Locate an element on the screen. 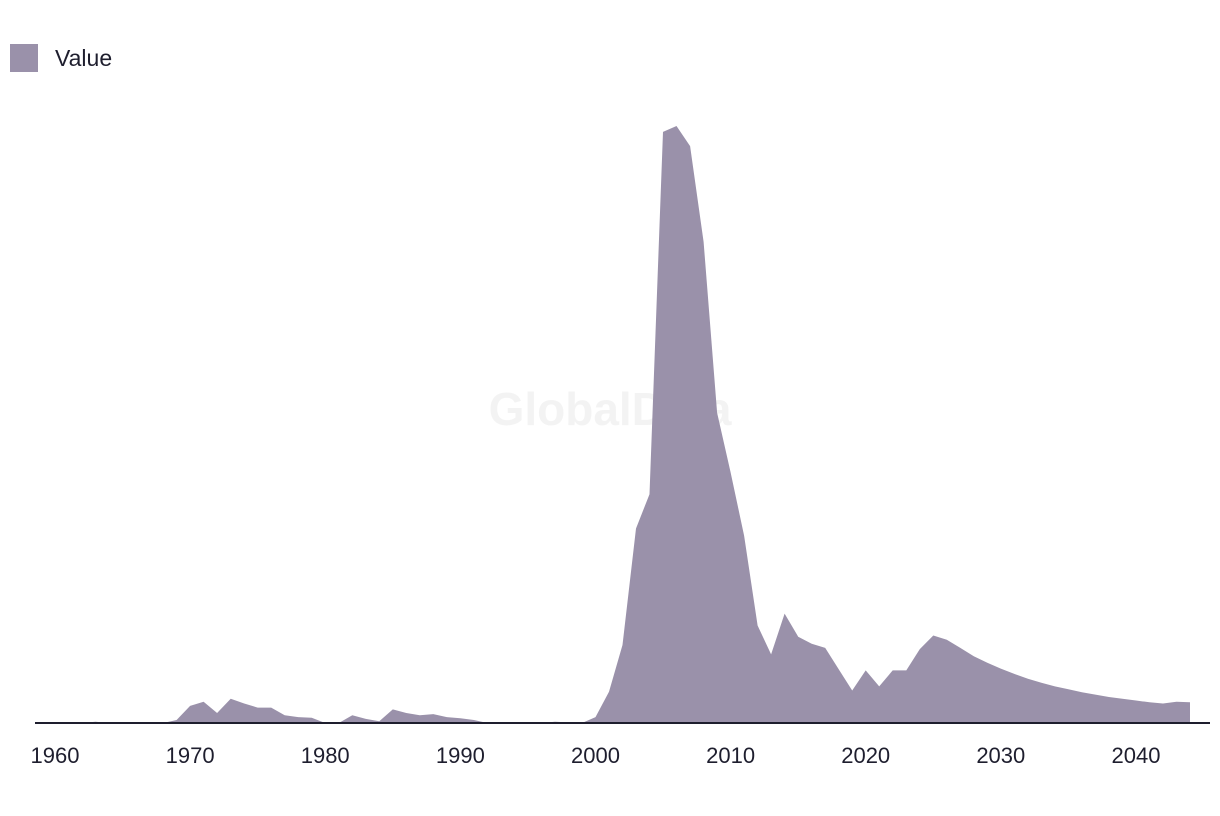  x-tick-label: 2020 is located at coordinates (865, 755).